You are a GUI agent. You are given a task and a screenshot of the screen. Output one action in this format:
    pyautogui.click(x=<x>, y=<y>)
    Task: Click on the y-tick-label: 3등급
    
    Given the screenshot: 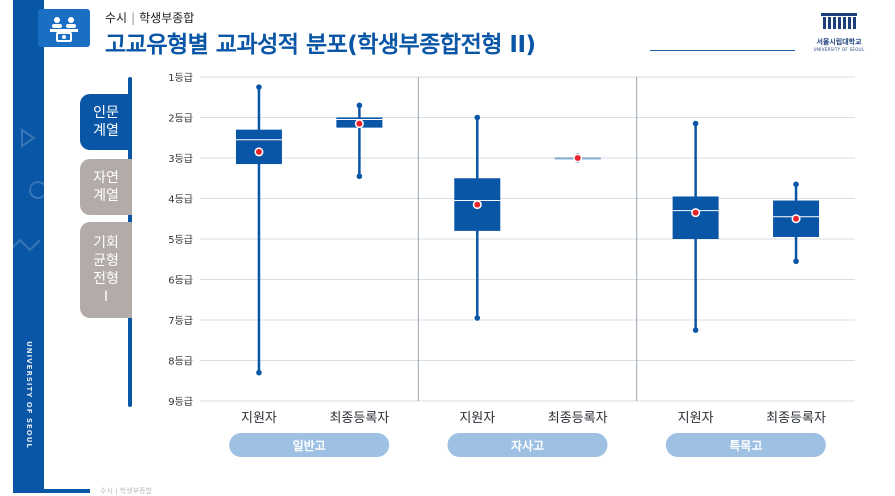 What is the action you would take?
    pyautogui.click(x=180, y=159)
    